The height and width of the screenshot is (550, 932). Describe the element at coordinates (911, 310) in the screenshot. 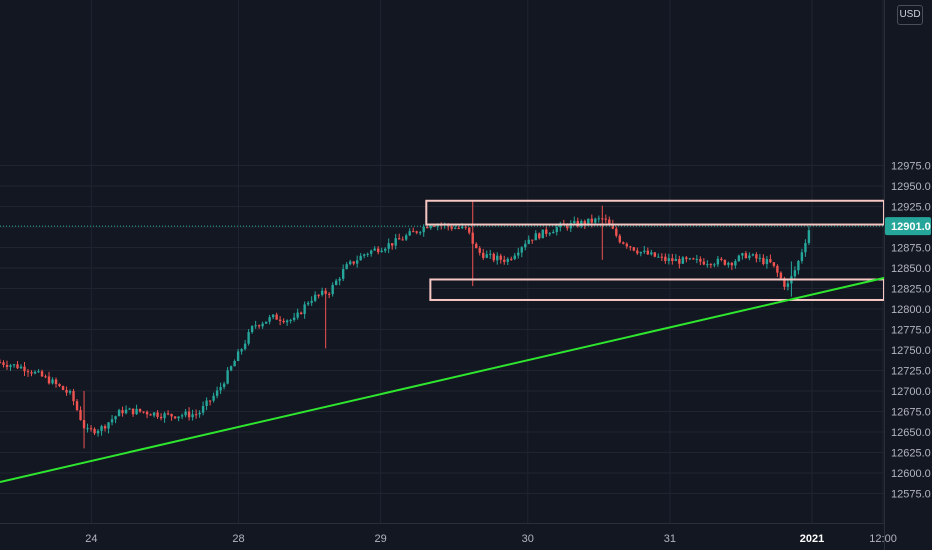

I see `y-tick-label: 12800.0` at that location.